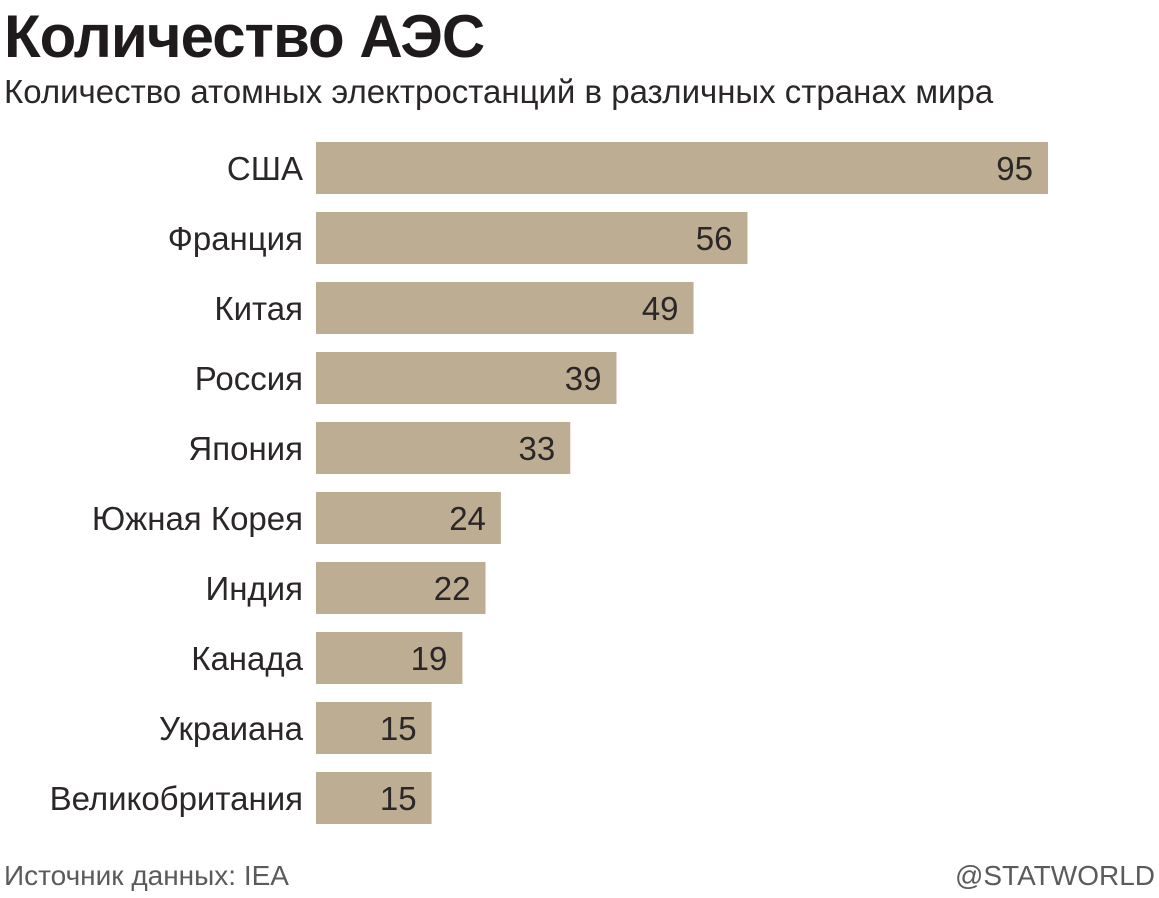 This screenshot has width=1159, height=898. Describe the element at coordinates (197, 518) in the screenshot. I see `category-label-6: Южная Корея` at that location.